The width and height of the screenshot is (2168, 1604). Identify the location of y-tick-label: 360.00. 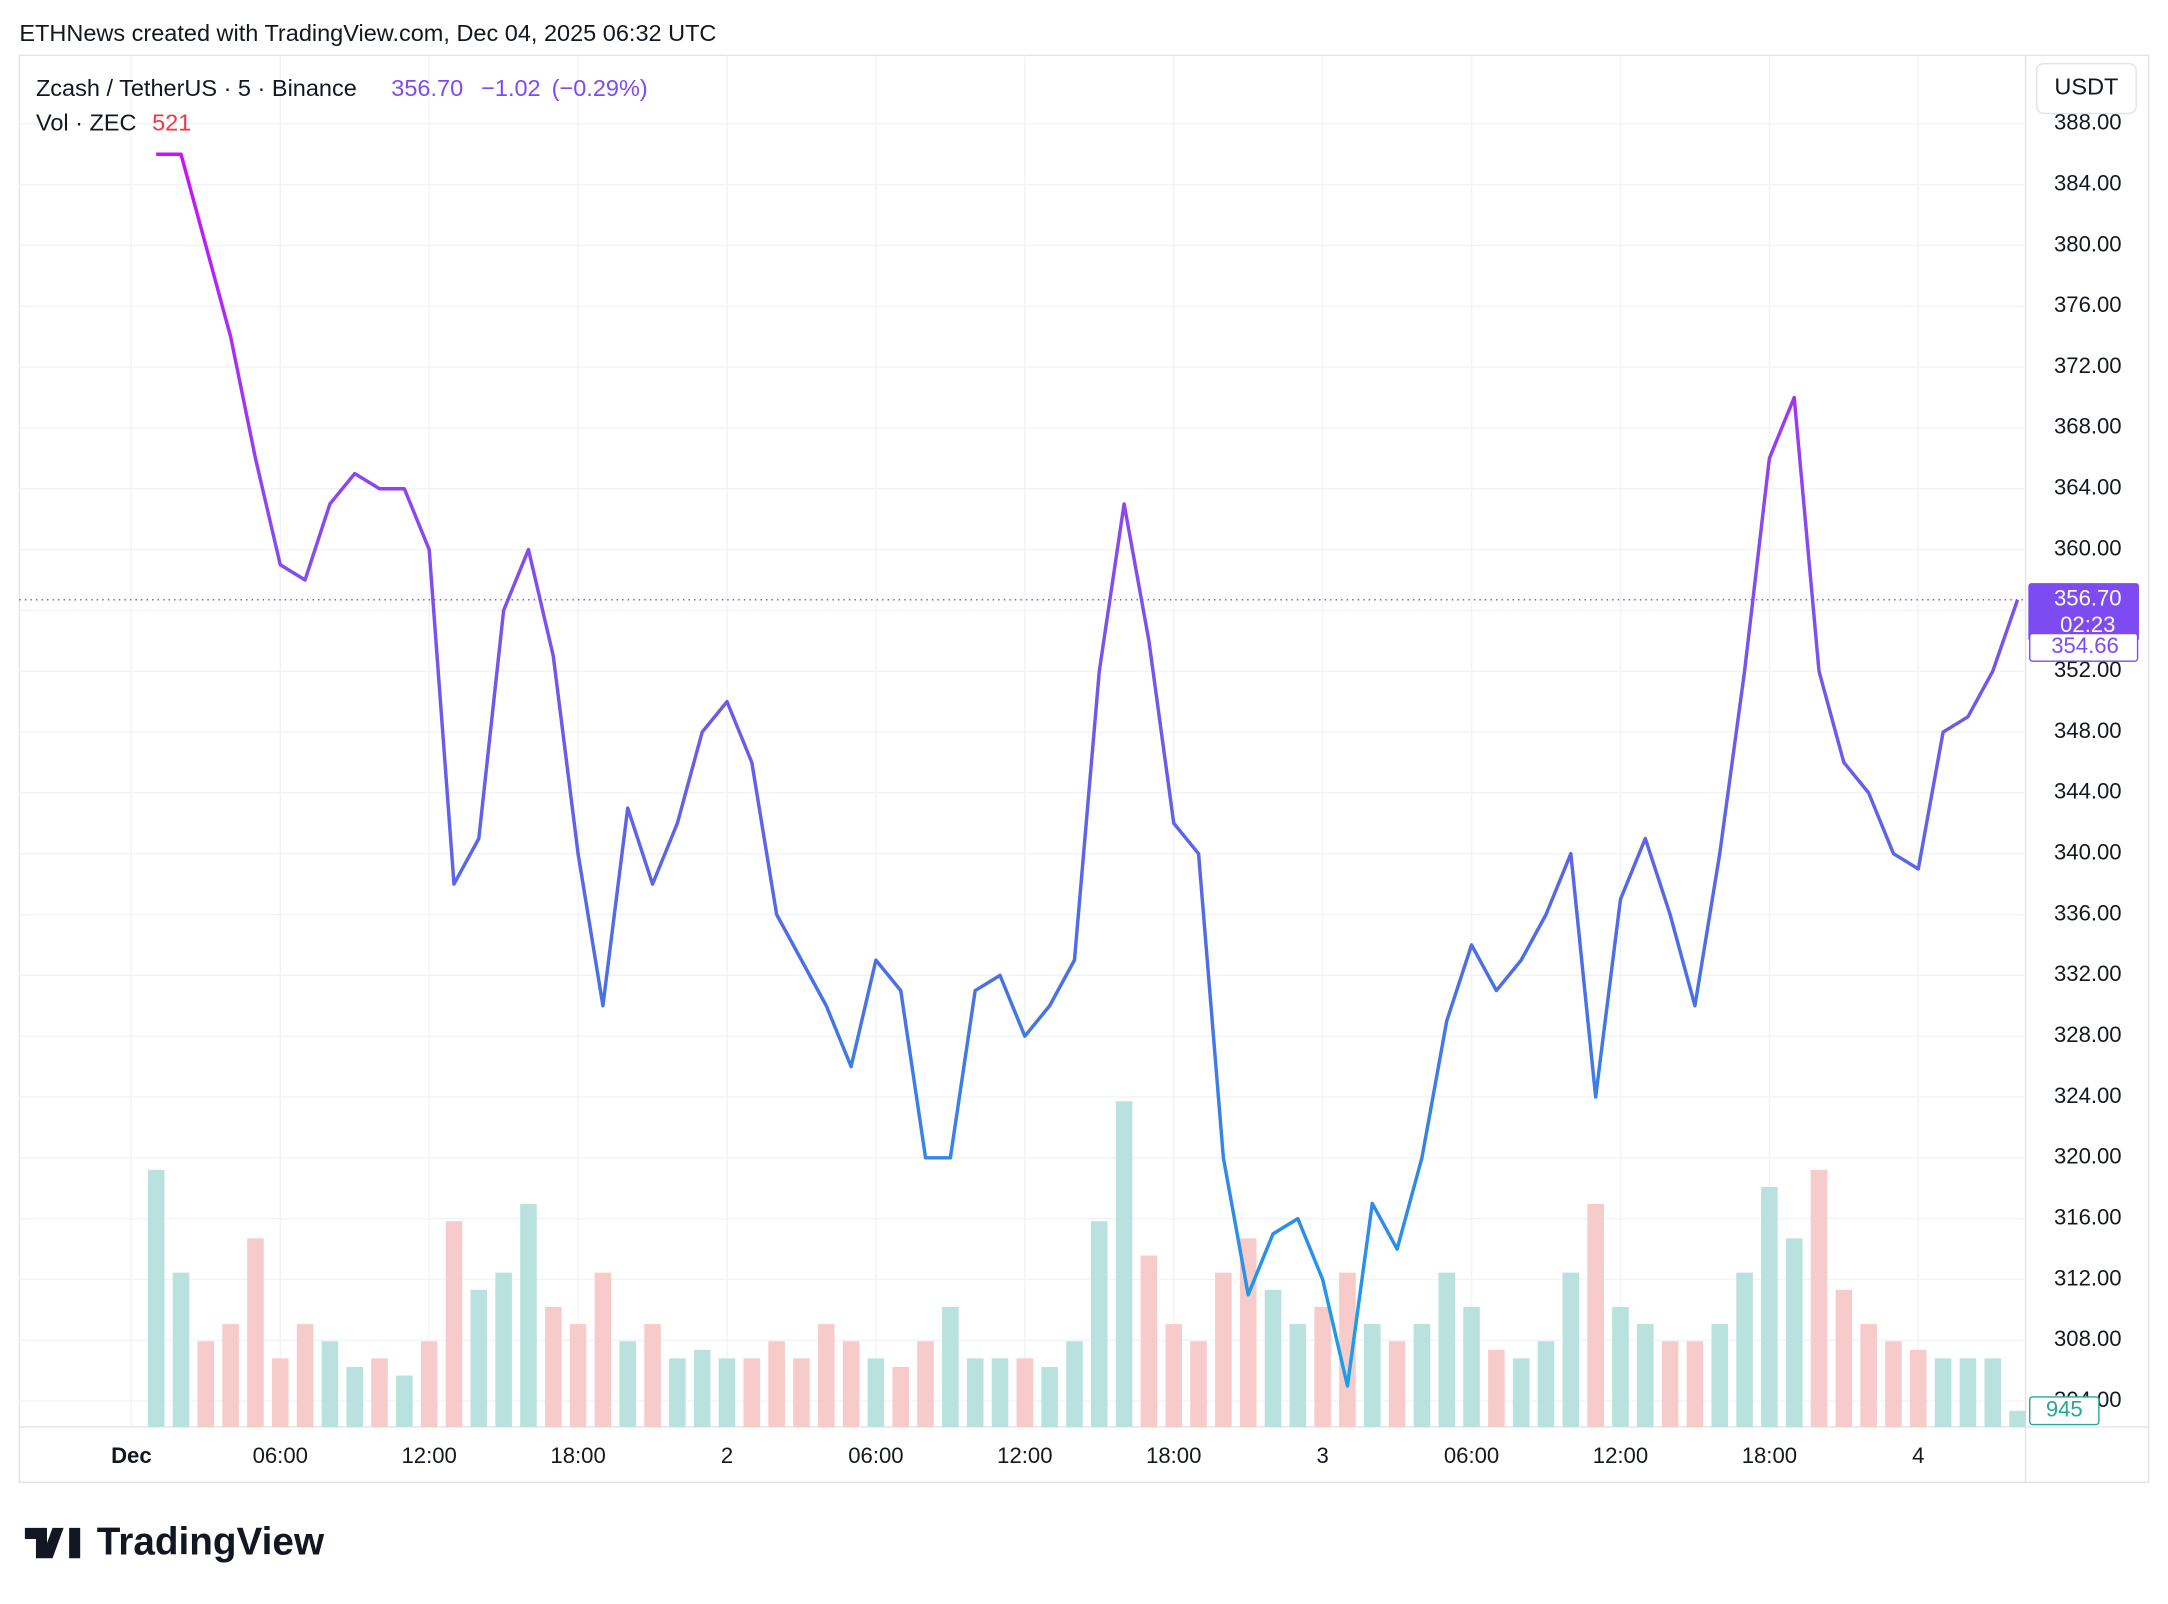
(2088, 547).